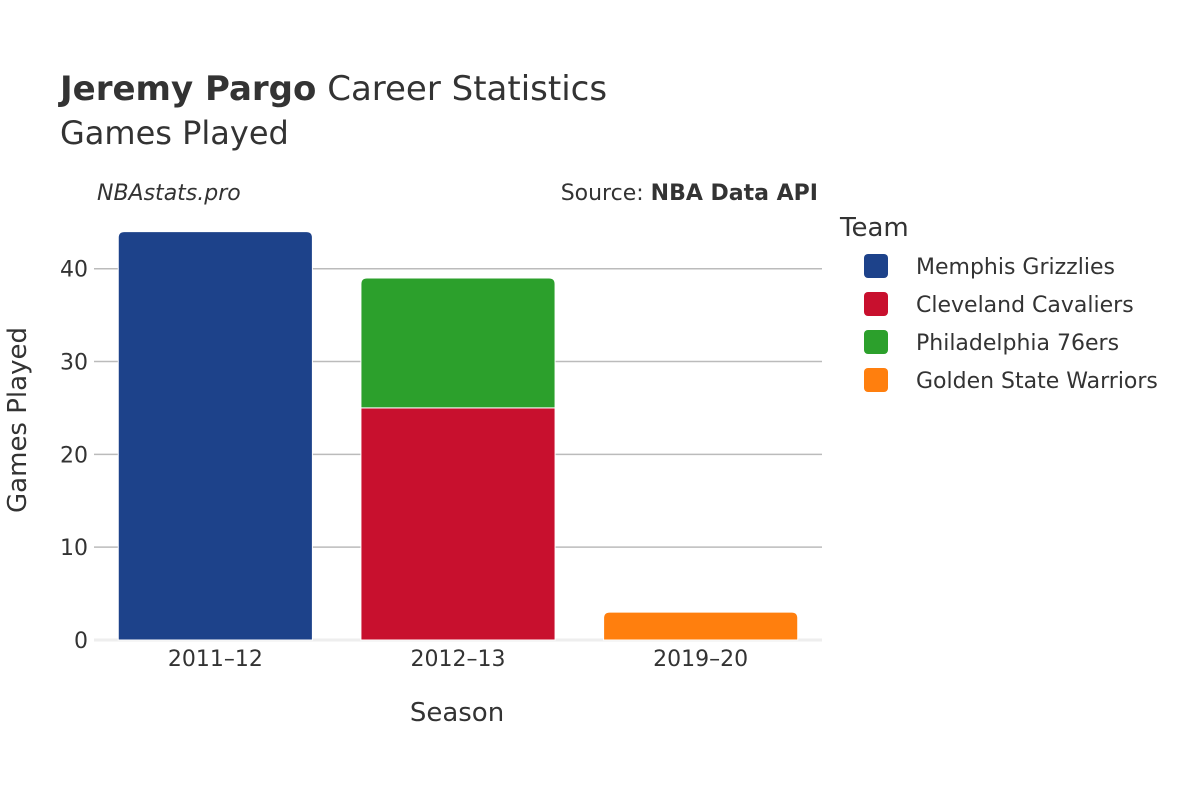 The image size is (1200, 800). I want to click on legend-label: Philadelphia 76ers, so click(1017, 343).